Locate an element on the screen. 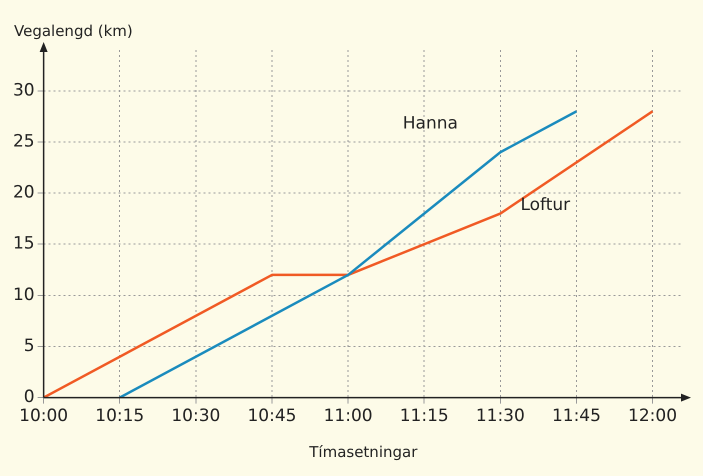  y-axis-title: Vegalengd (km) is located at coordinates (73, 31).